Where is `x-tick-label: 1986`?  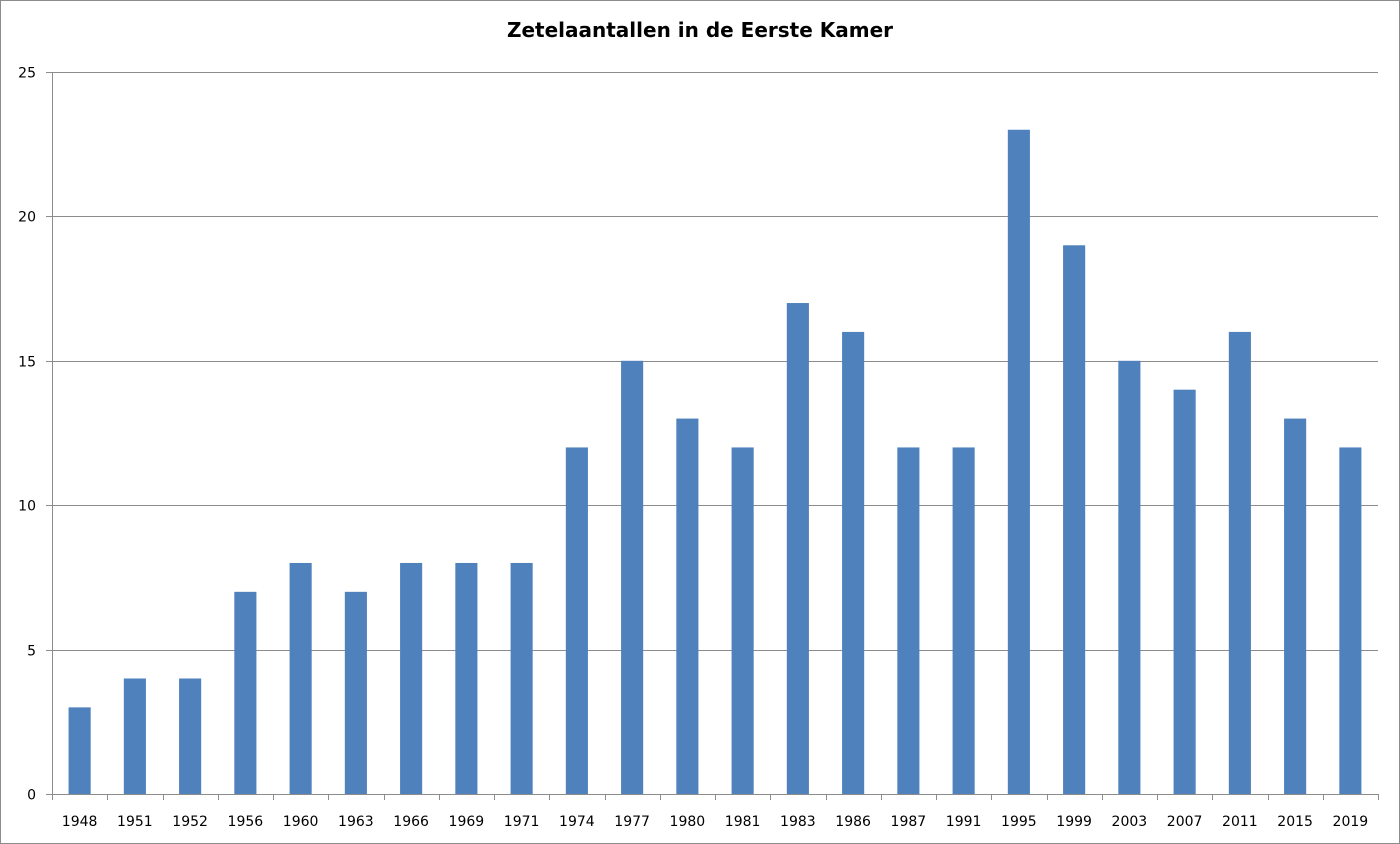
x-tick-label: 1986 is located at coordinates (853, 822).